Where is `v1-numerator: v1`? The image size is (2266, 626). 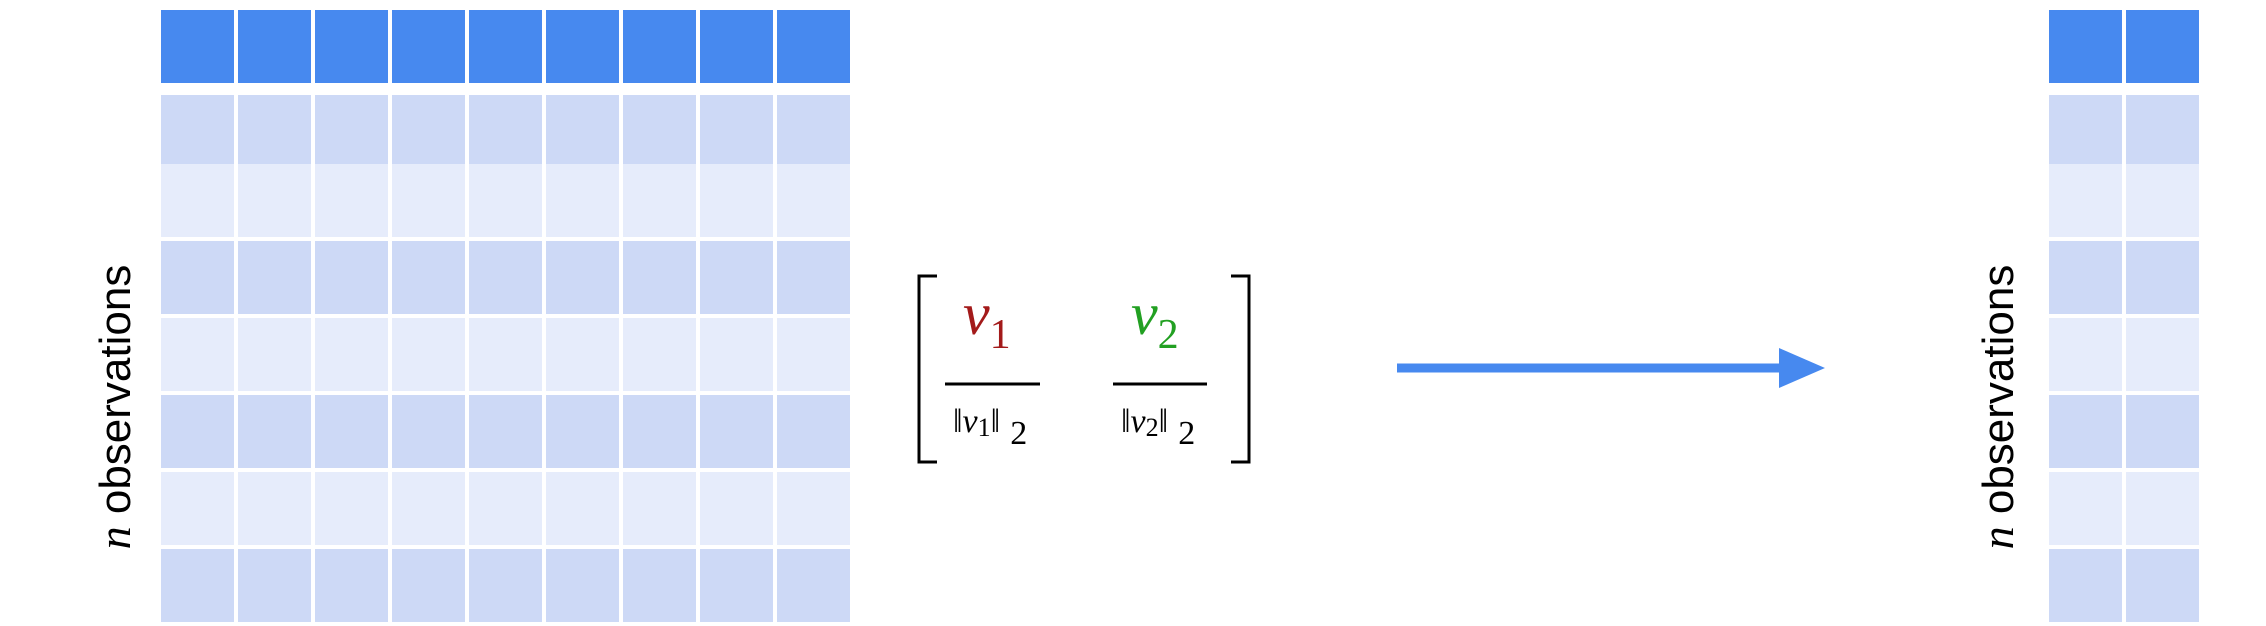
v1-numerator: v1 is located at coordinates (987, 319).